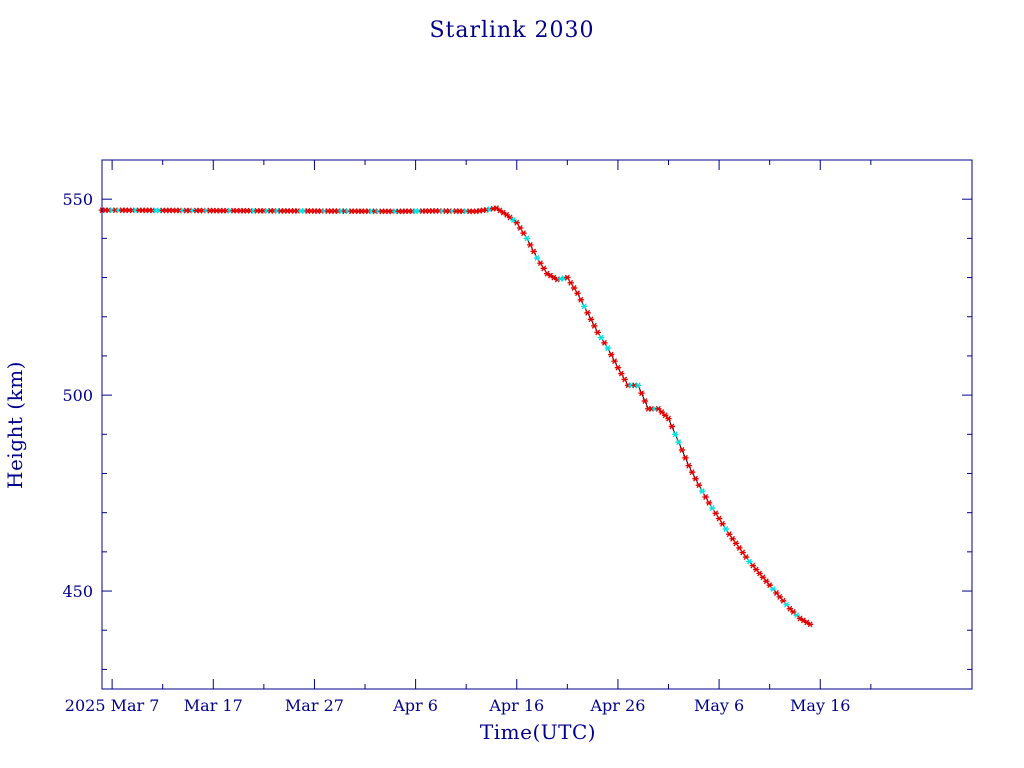 This screenshot has height=768, width=1024. Describe the element at coordinates (77, 591) in the screenshot. I see `y-tick-label: 450` at that location.